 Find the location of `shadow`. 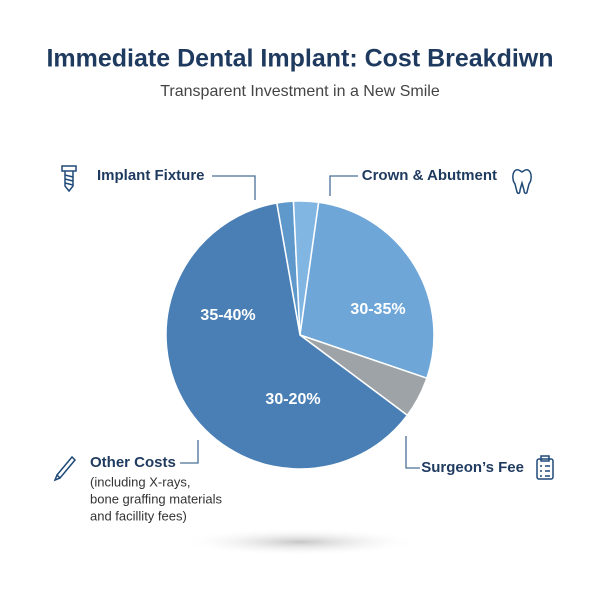

shadow is located at coordinates (300, 542).